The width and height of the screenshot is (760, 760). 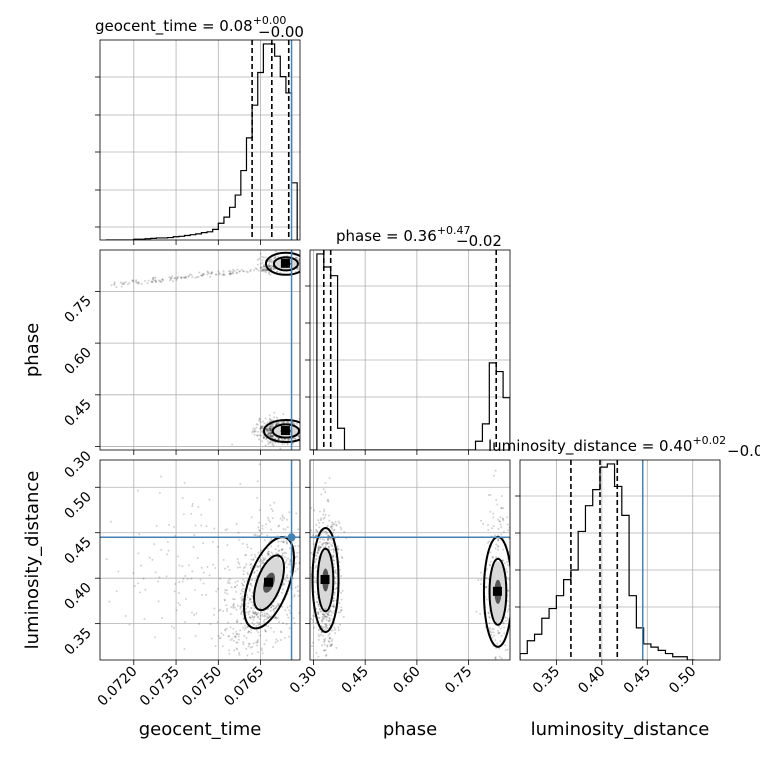 What do you see at coordinates (620, 729) in the screenshot?
I see `xlabel-luminosity-distance: luminosity_distance` at bounding box center [620, 729].